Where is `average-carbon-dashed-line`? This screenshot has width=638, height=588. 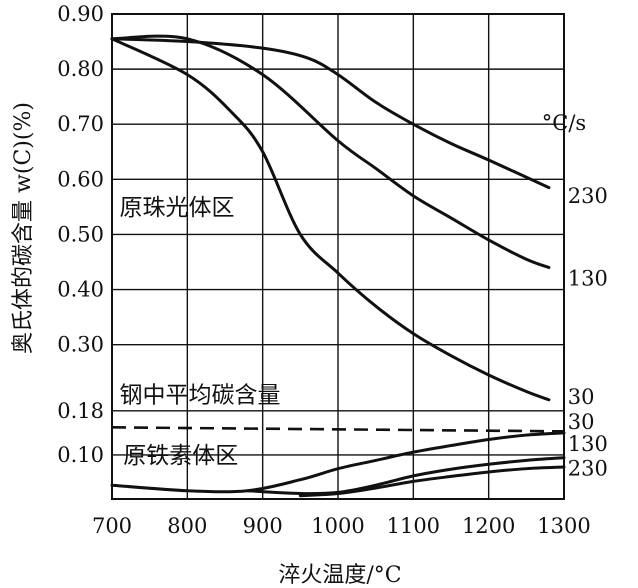
average-carbon-dashed-line is located at coordinates (338, 429).